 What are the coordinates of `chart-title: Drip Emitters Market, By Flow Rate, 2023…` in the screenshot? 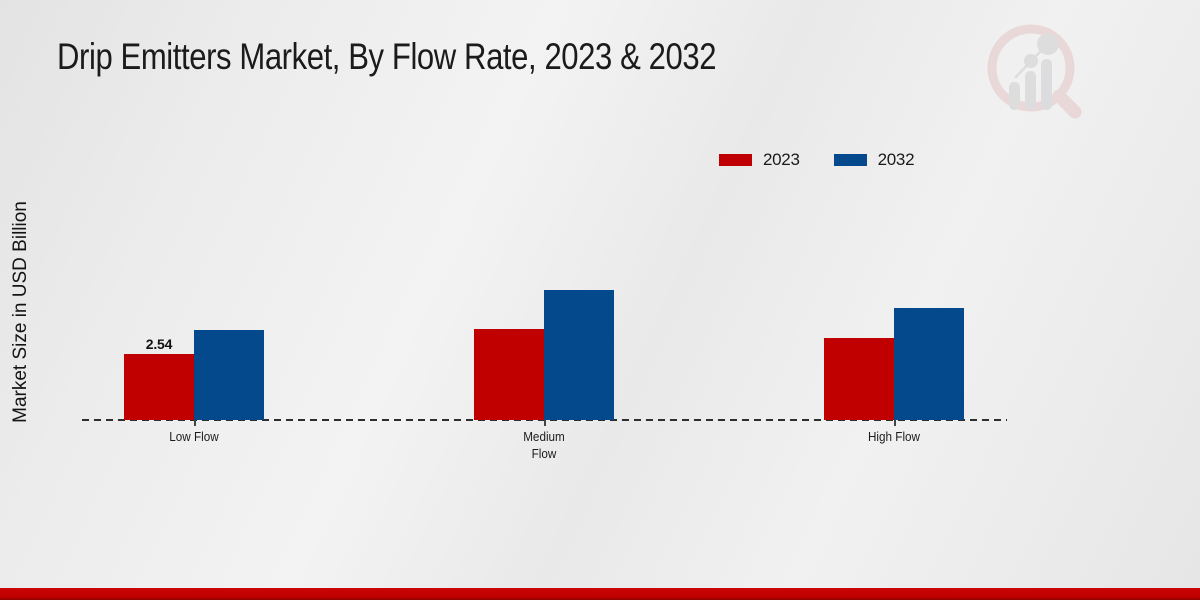 It's located at (387, 56).